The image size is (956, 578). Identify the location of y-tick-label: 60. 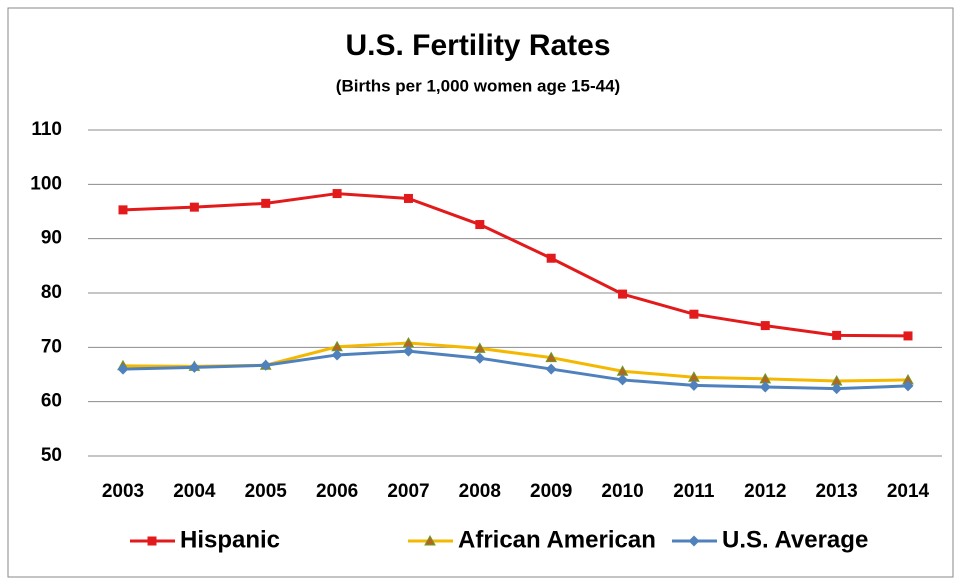
(51, 401).